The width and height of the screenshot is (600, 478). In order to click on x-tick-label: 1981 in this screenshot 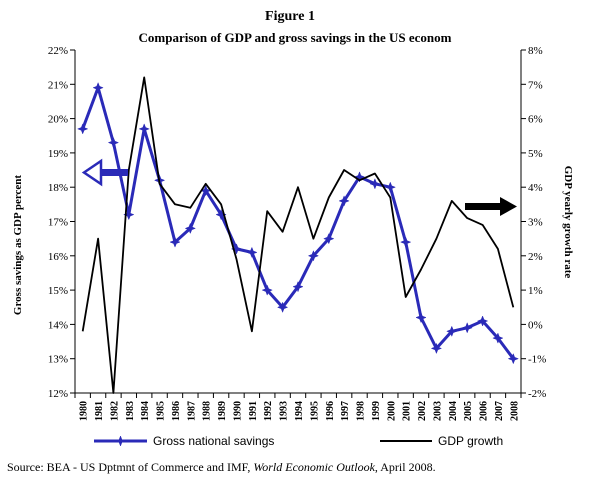, I will do `click(99, 411)`.